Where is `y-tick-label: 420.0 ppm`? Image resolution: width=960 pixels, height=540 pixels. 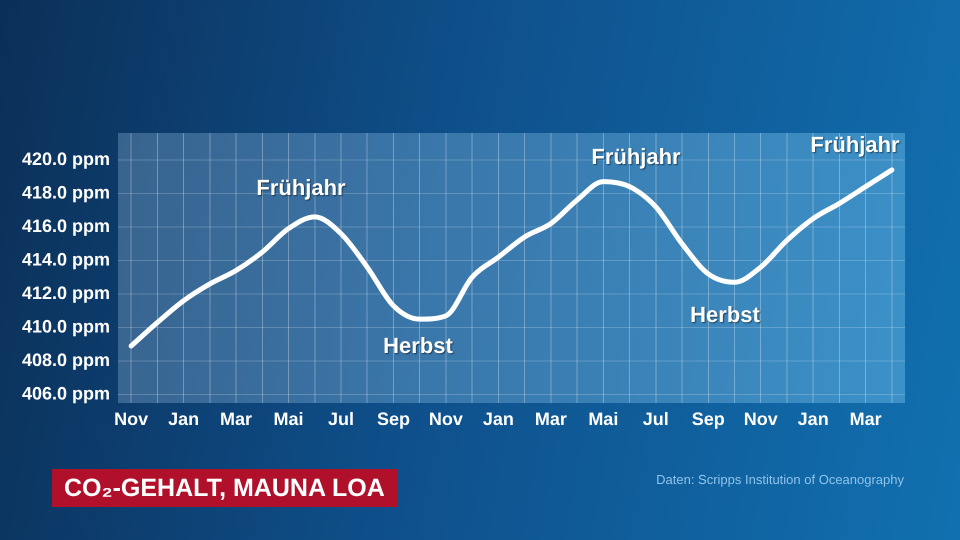 y-tick-label: 420.0 ppm is located at coordinates (66, 158).